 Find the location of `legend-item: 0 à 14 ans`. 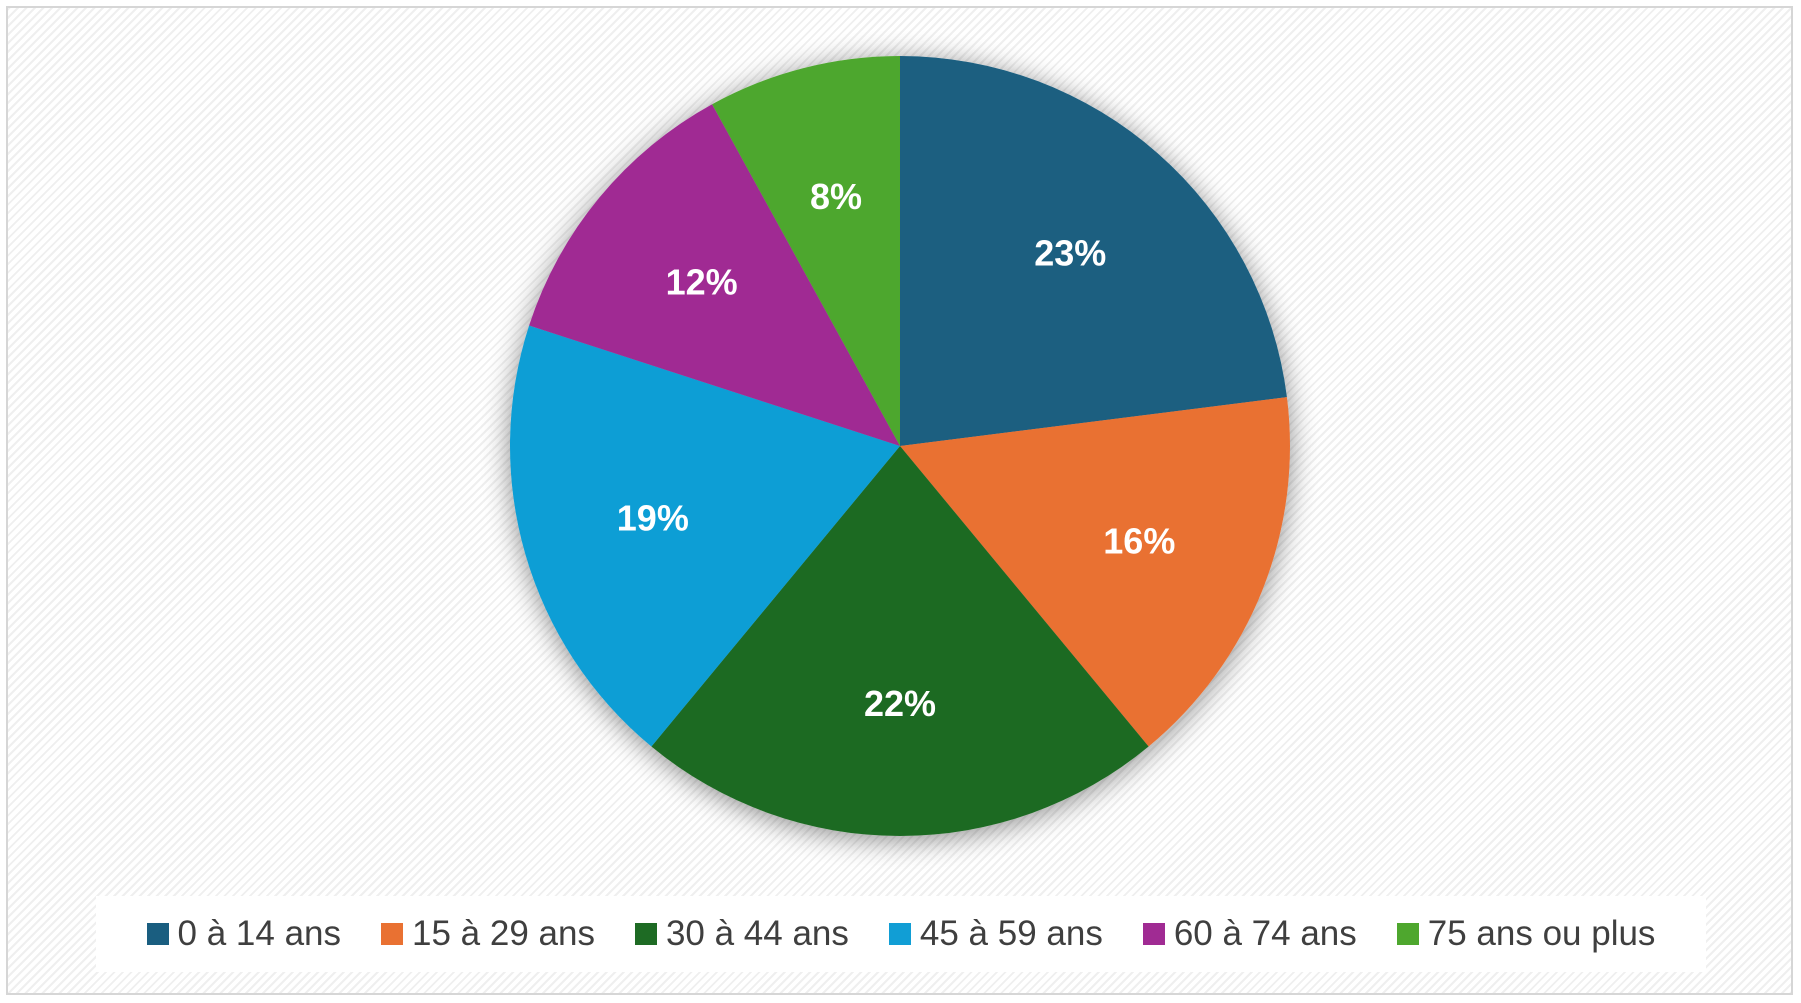

legend-item: 0 à 14 ans is located at coordinates (244, 934).